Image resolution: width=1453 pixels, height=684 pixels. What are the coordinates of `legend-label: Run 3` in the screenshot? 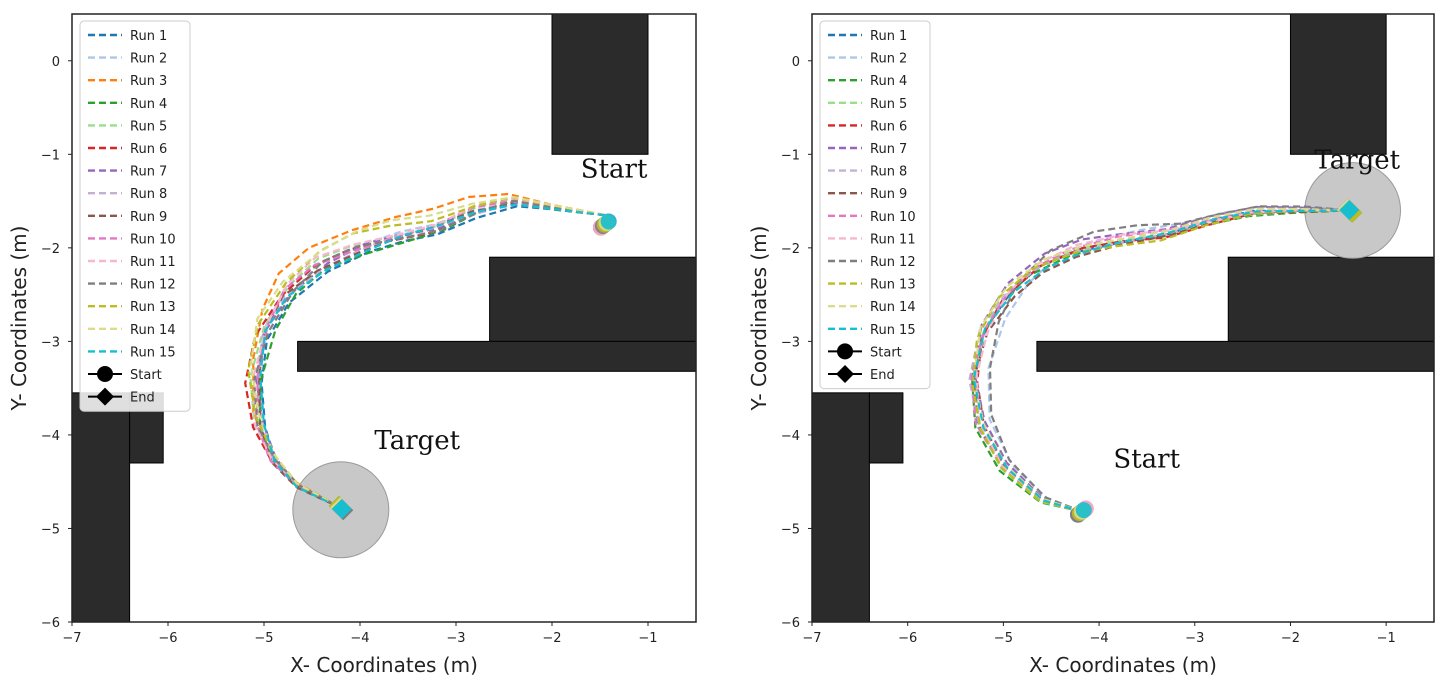 It's located at (148, 81).